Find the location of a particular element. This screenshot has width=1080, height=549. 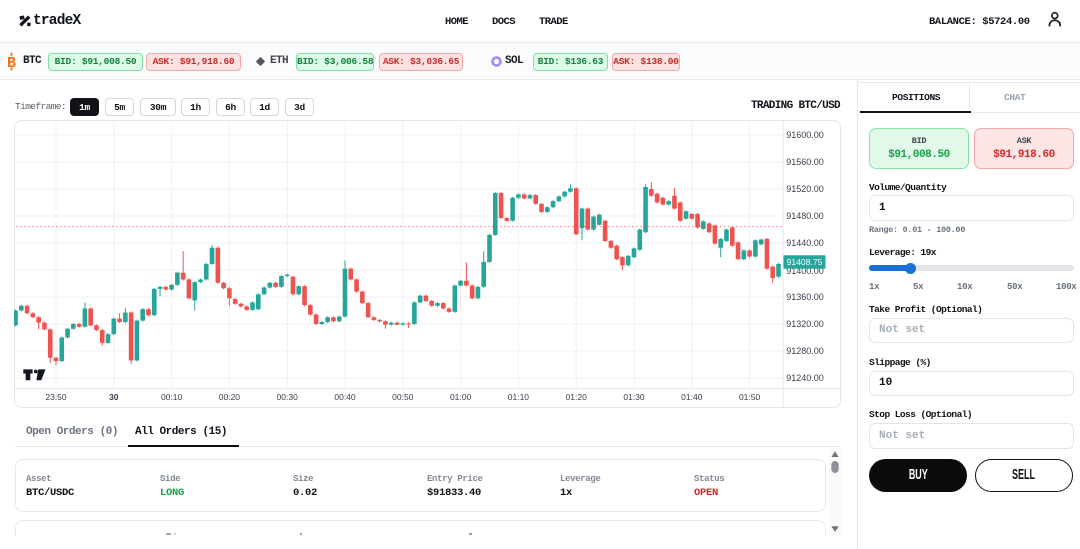

svg-text: B is located at coordinates (11, 63).